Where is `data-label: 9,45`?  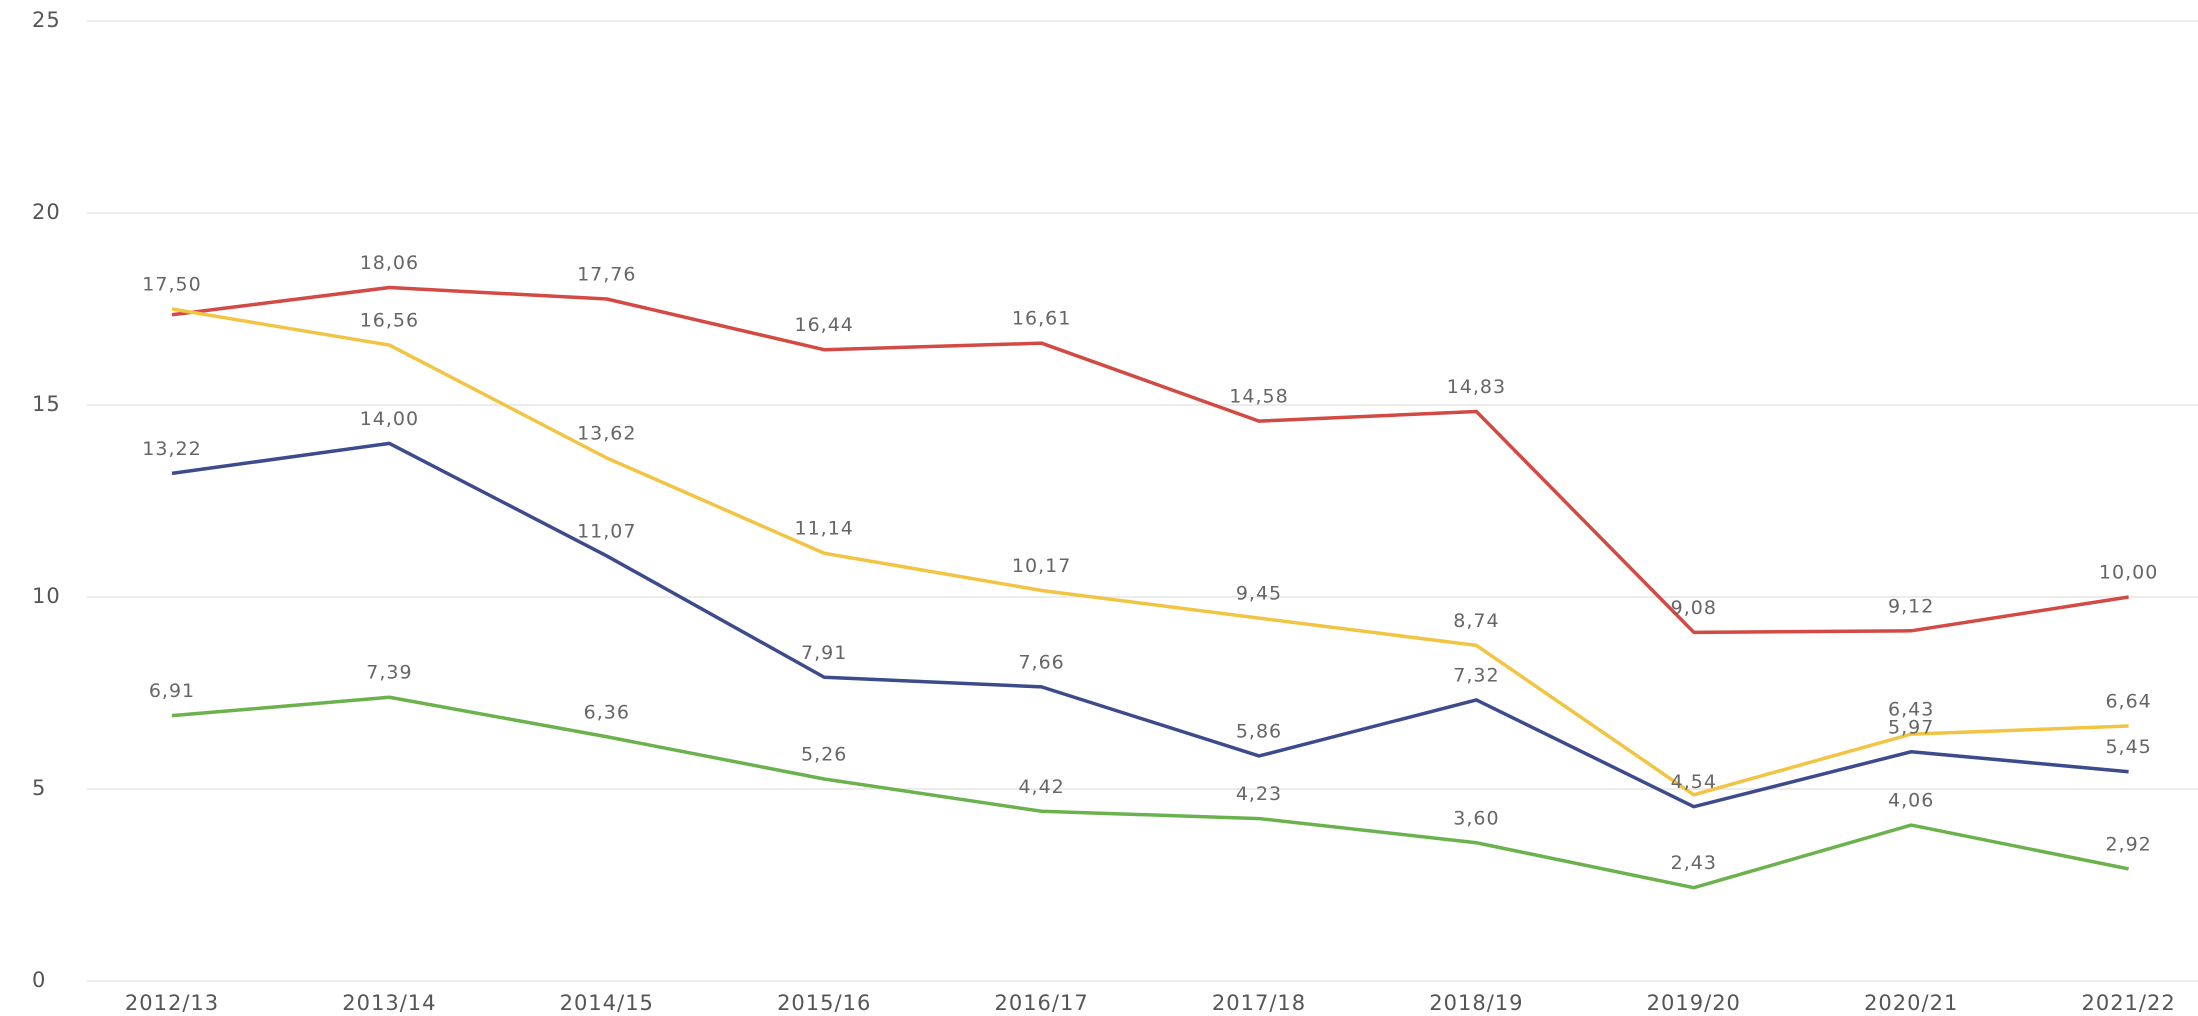 data-label: 9,45 is located at coordinates (1259, 594).